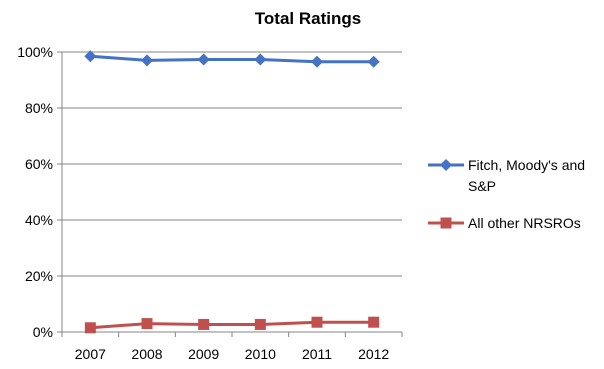 The image size is (604, 369). What do you see at coordinates (203, 354) in the screenshot?
I see `x-tick-label: 2009` at bounding box center [203, 354].